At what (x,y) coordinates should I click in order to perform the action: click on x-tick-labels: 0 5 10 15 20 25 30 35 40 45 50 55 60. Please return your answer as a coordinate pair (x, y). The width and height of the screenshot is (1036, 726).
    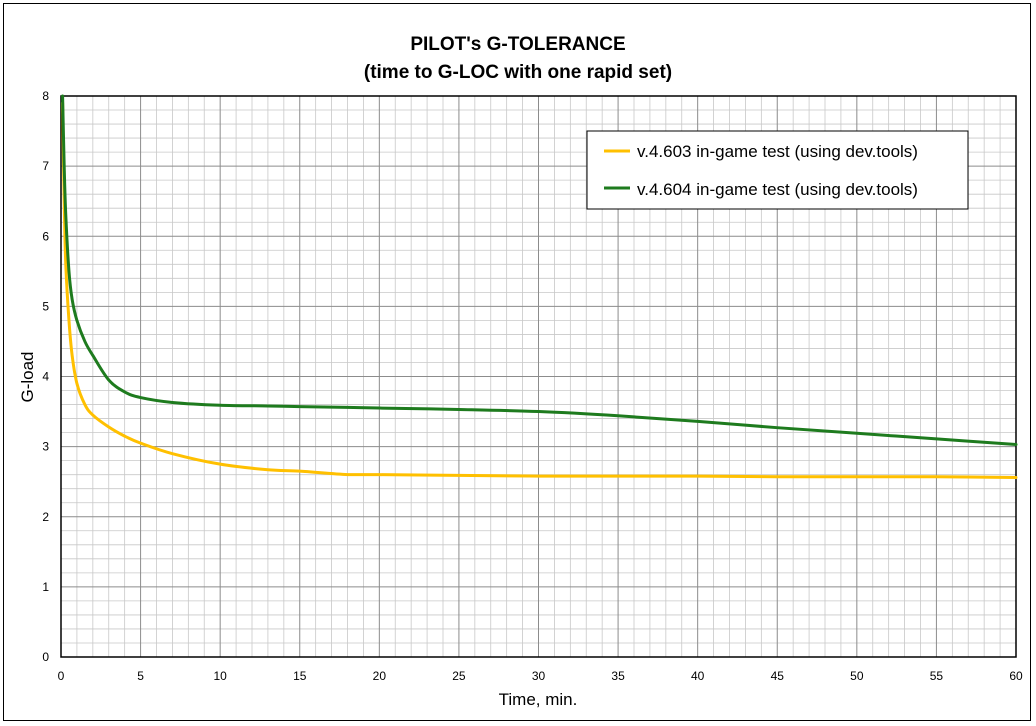
    Looking at the image, I should click on (540, 676).